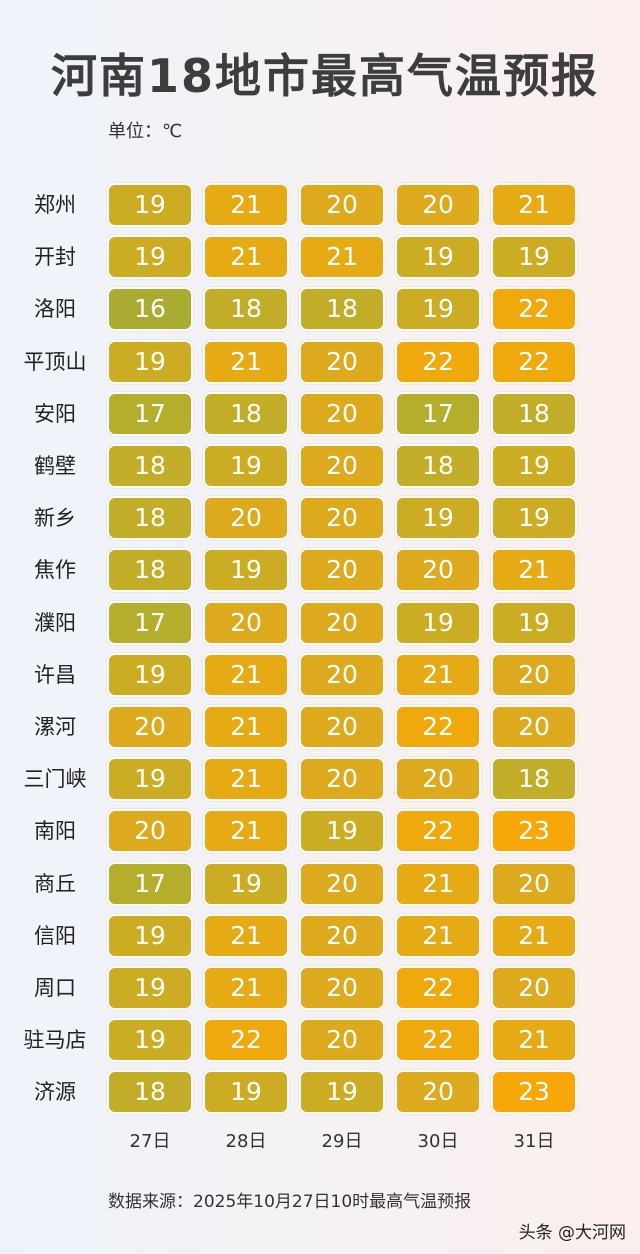 Image resolution: width=640 pixels, height=1254 pixels. I want to click on date-label: 31日, so click(534, 1141).